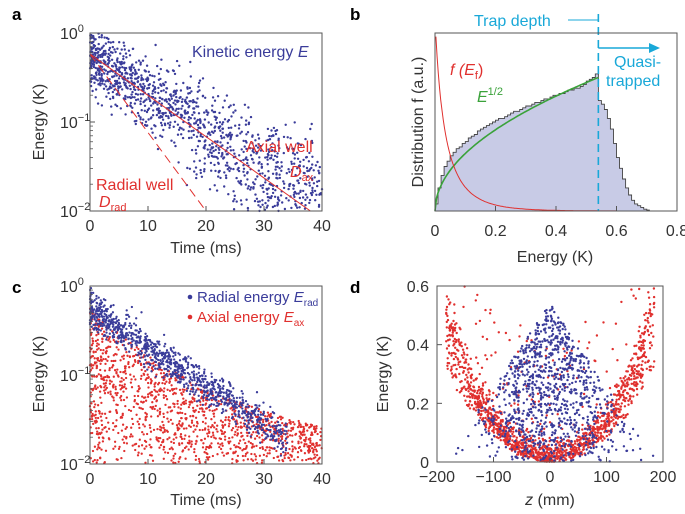 This screenshot has width=685, height=514. I want to click on panel-a-ylabel: Energy (K), so click(39, 122).